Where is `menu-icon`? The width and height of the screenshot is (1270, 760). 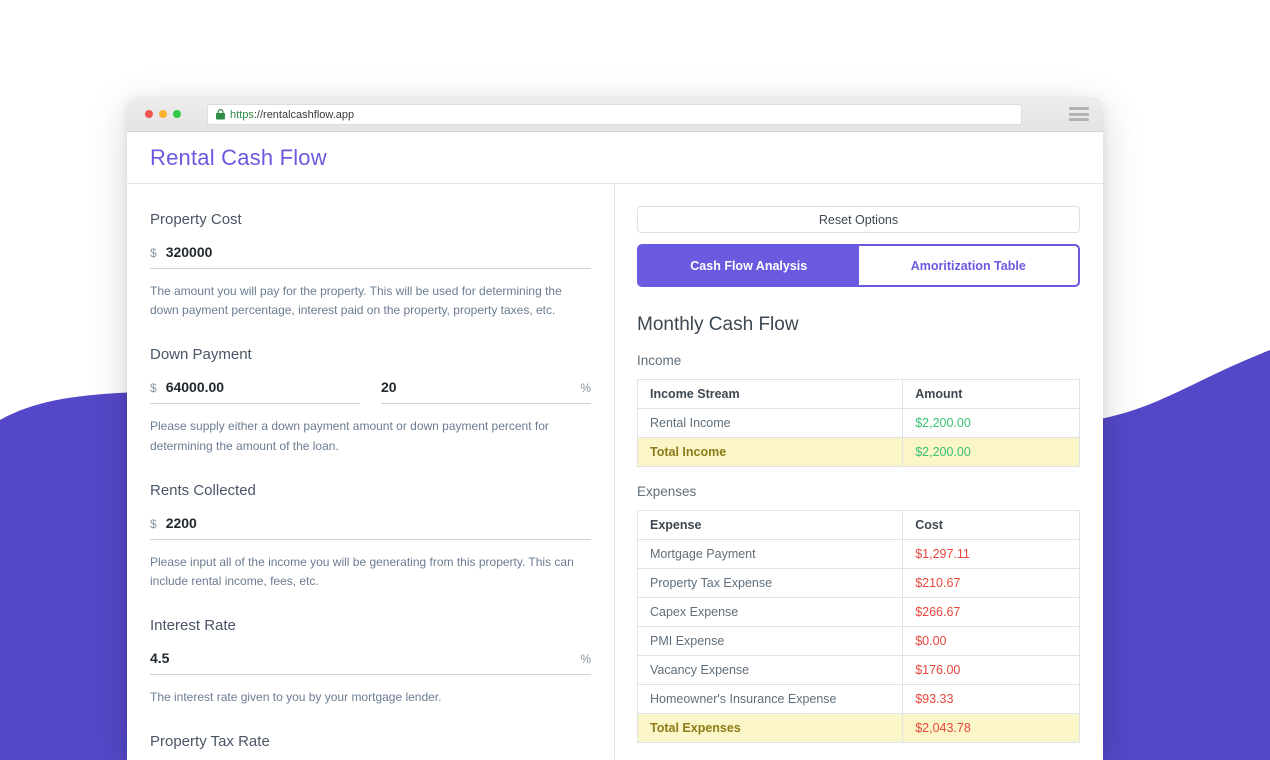 menu-icon is located at coordinates (1079, 114).